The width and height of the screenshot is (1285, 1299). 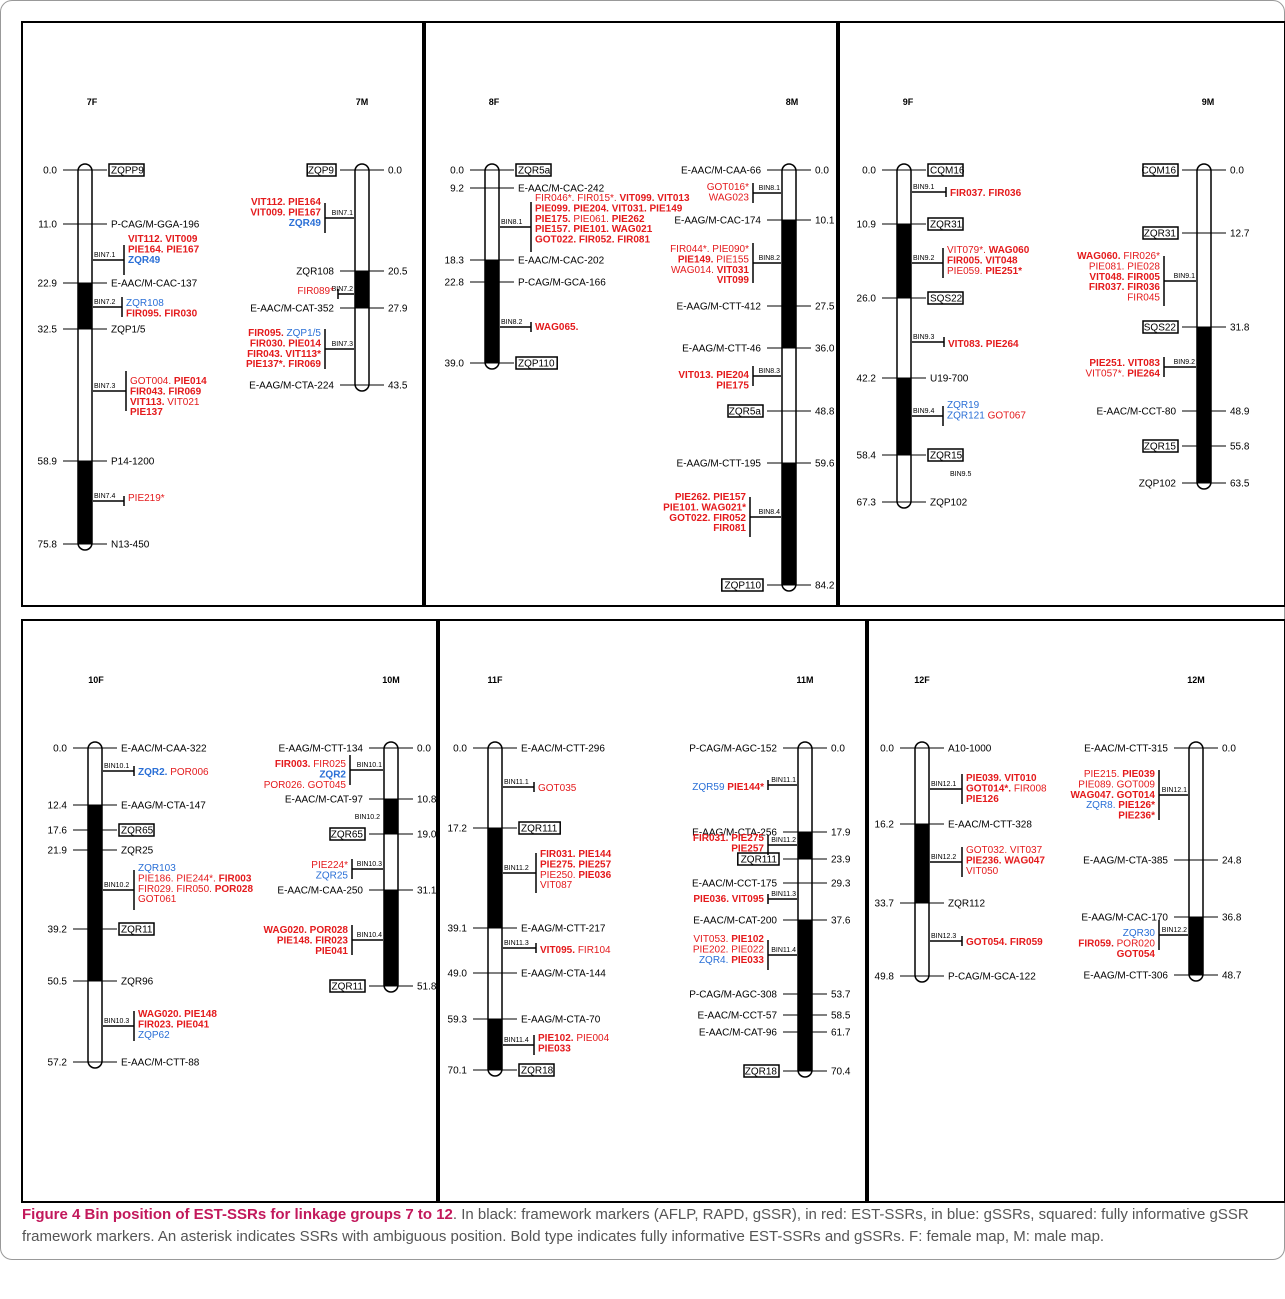 What do you see at coordinates (174, 1024) in the screenshot?
I see `est-ssr-marker: FIR023. PIE041` at bounding box center [174, 1024].